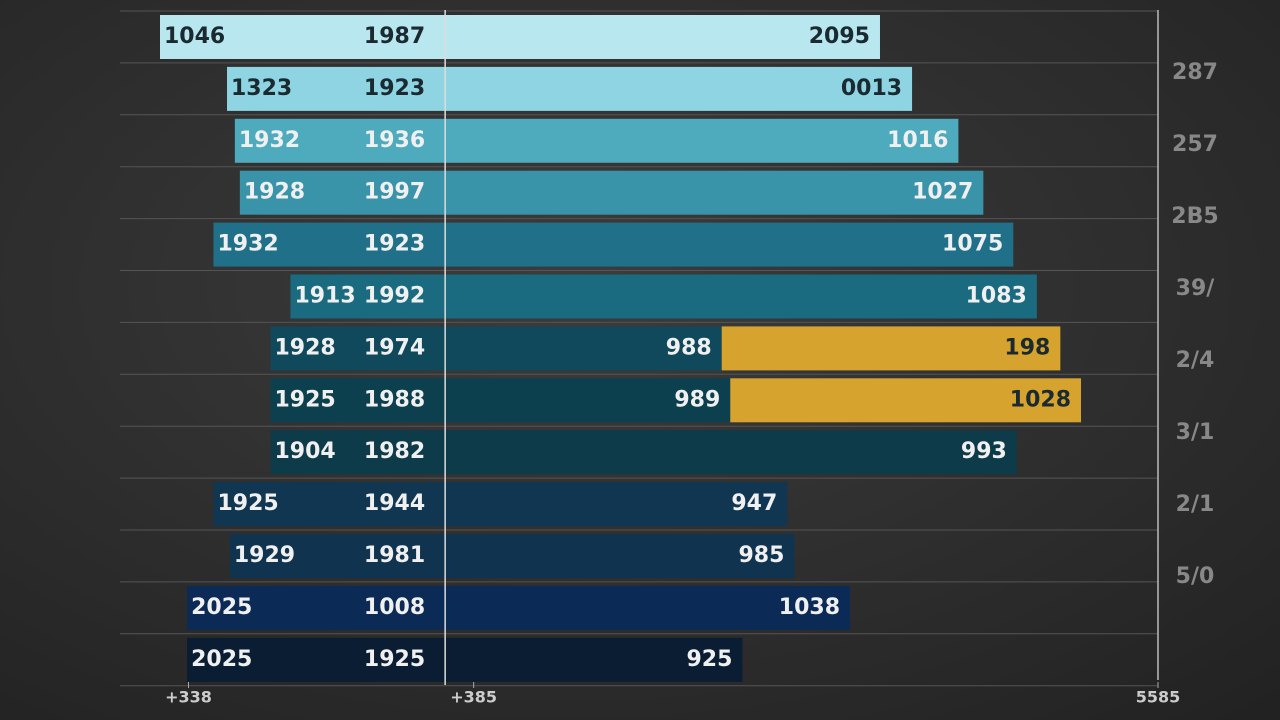 The image size is (1280, 720). Describe the element at coordinates (1195, 360) in the screenshot. I see `right-label: 2/4` at that location.